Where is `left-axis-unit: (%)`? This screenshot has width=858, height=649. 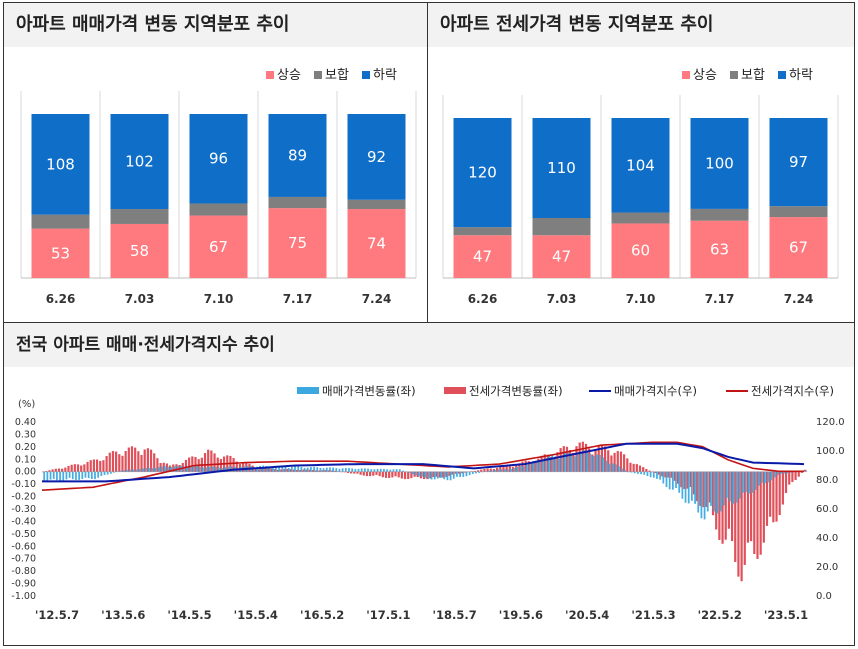 left-axis-unit: (%) is located at coordinates (26, 404).